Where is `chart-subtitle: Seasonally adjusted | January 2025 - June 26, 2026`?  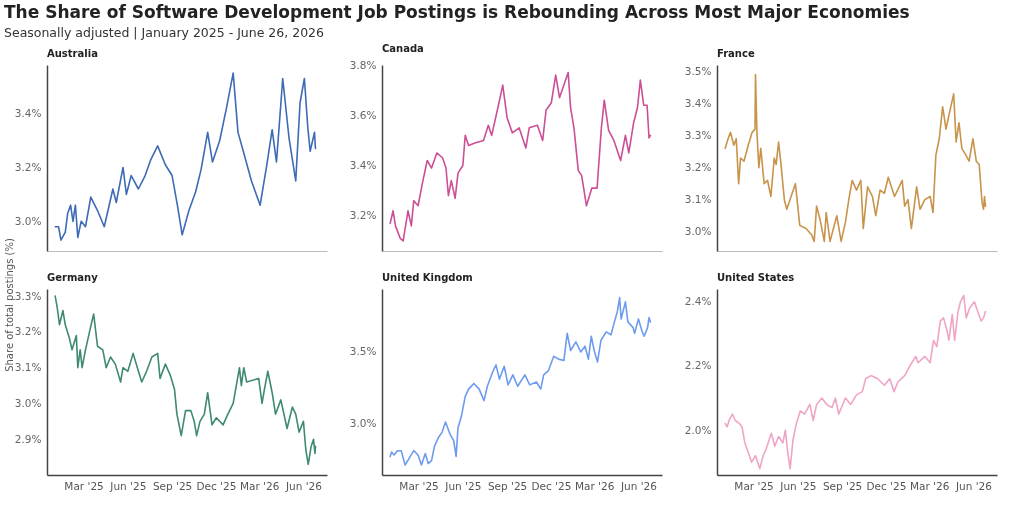 chart-subtitle: Seasonally adjusted | January 2025 - June 26, 2026 is located at coordinates (165, 32).